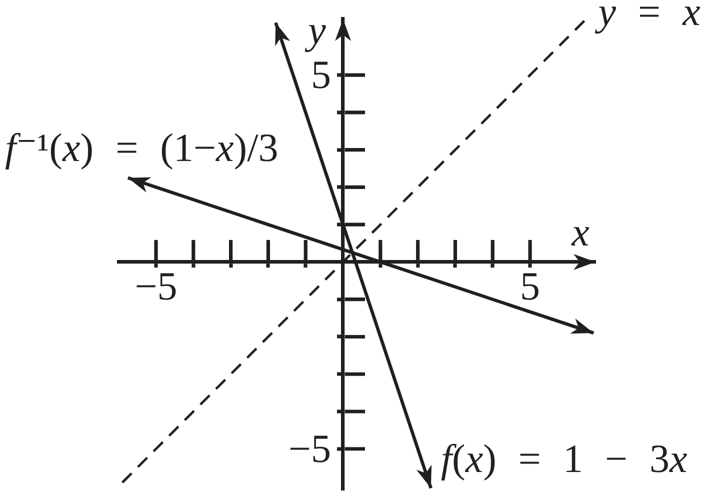 This screenshot has width=703, height=497. Describe the element at coordinates (580, 231) in the screenshot. I see `x-axis-title: x` at that location.